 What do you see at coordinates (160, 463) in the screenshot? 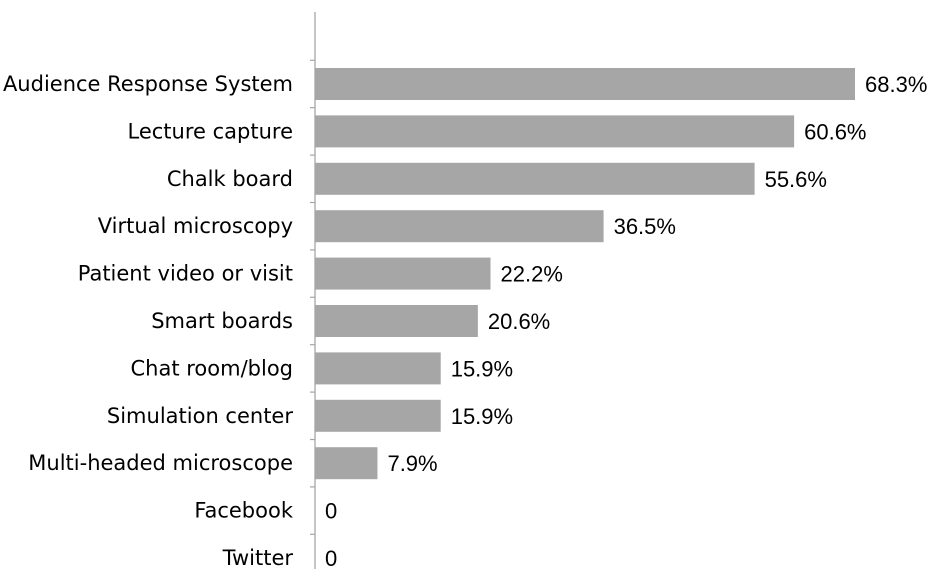
I see `category-label: Multi-headed microscope` at bounding box center [160, 463].